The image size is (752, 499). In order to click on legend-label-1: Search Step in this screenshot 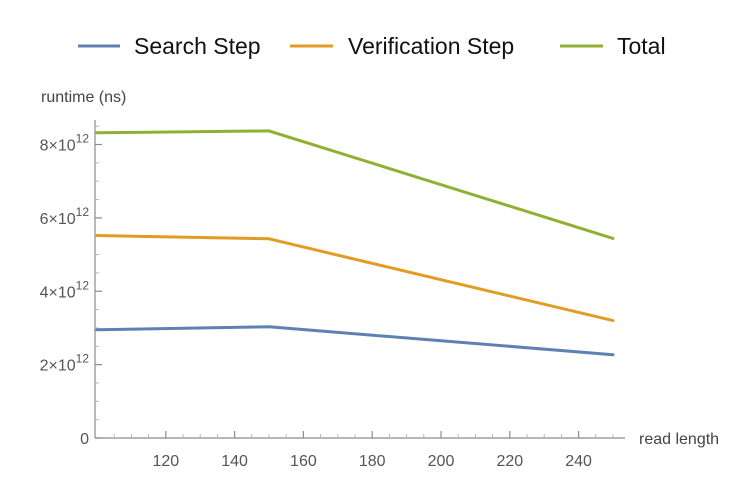, I will do `click(197, 46)`.